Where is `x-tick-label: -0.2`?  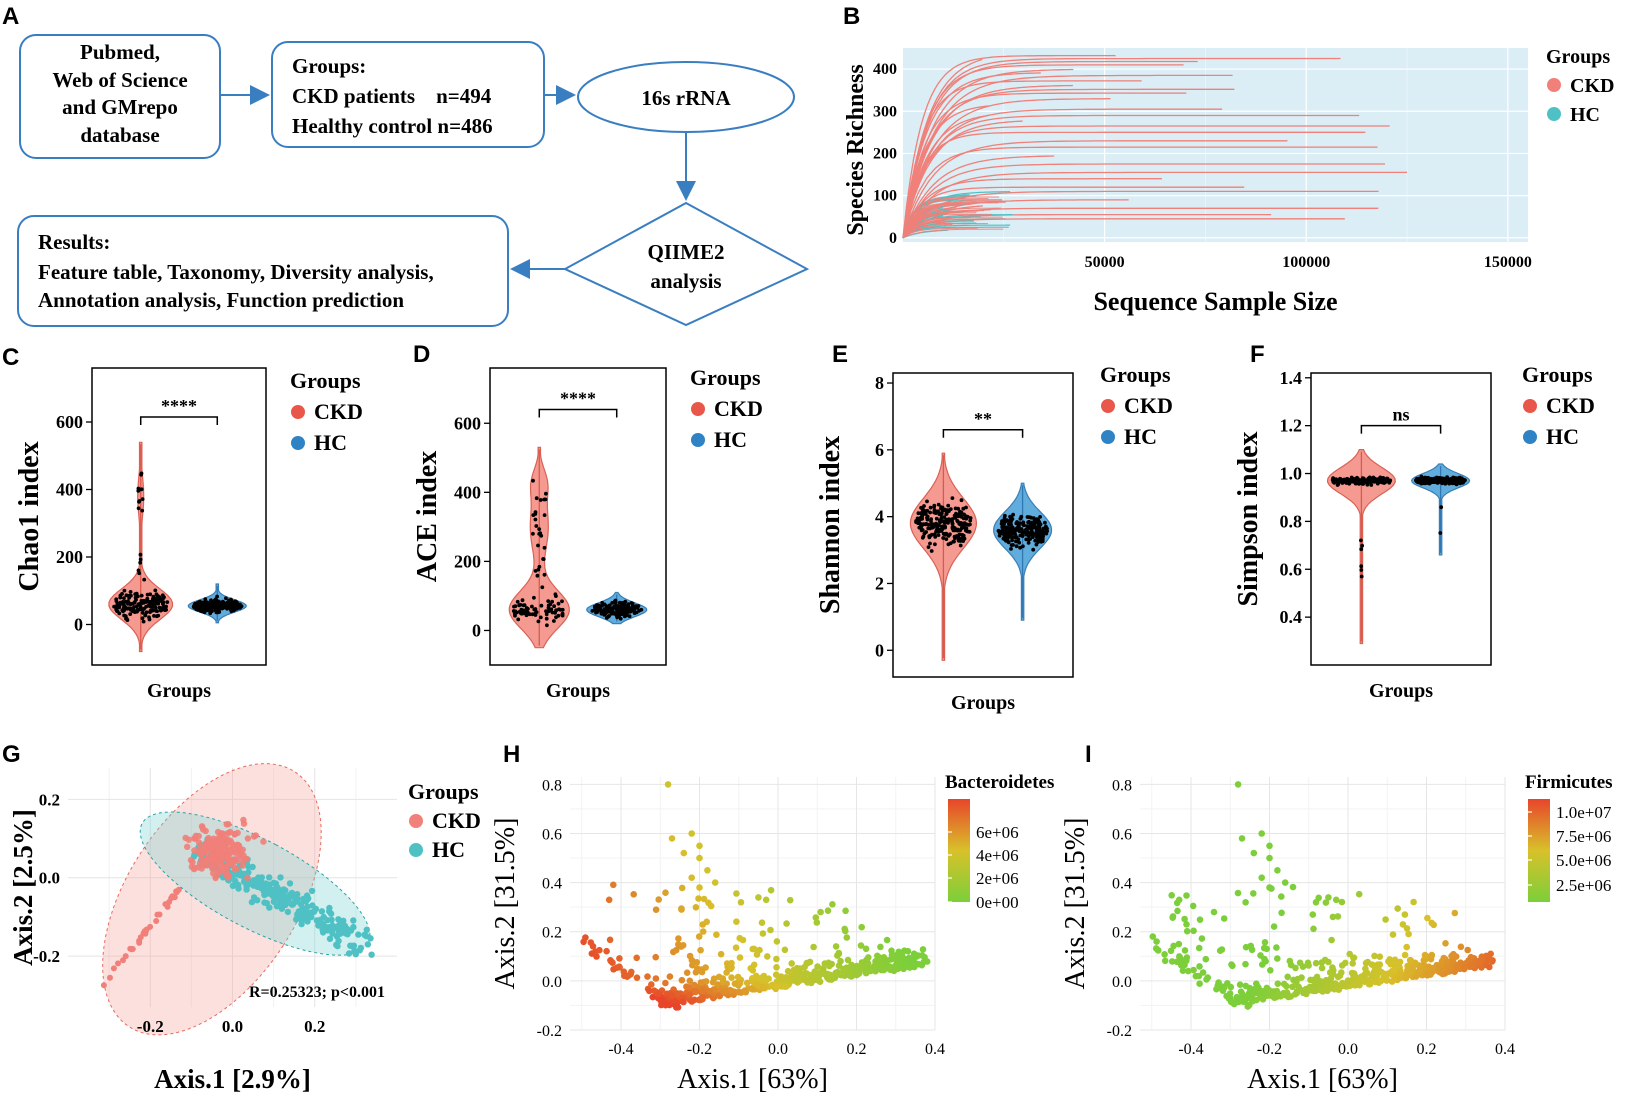 x-tick-label: -0.2 is located at coordinates (1269, 1049).